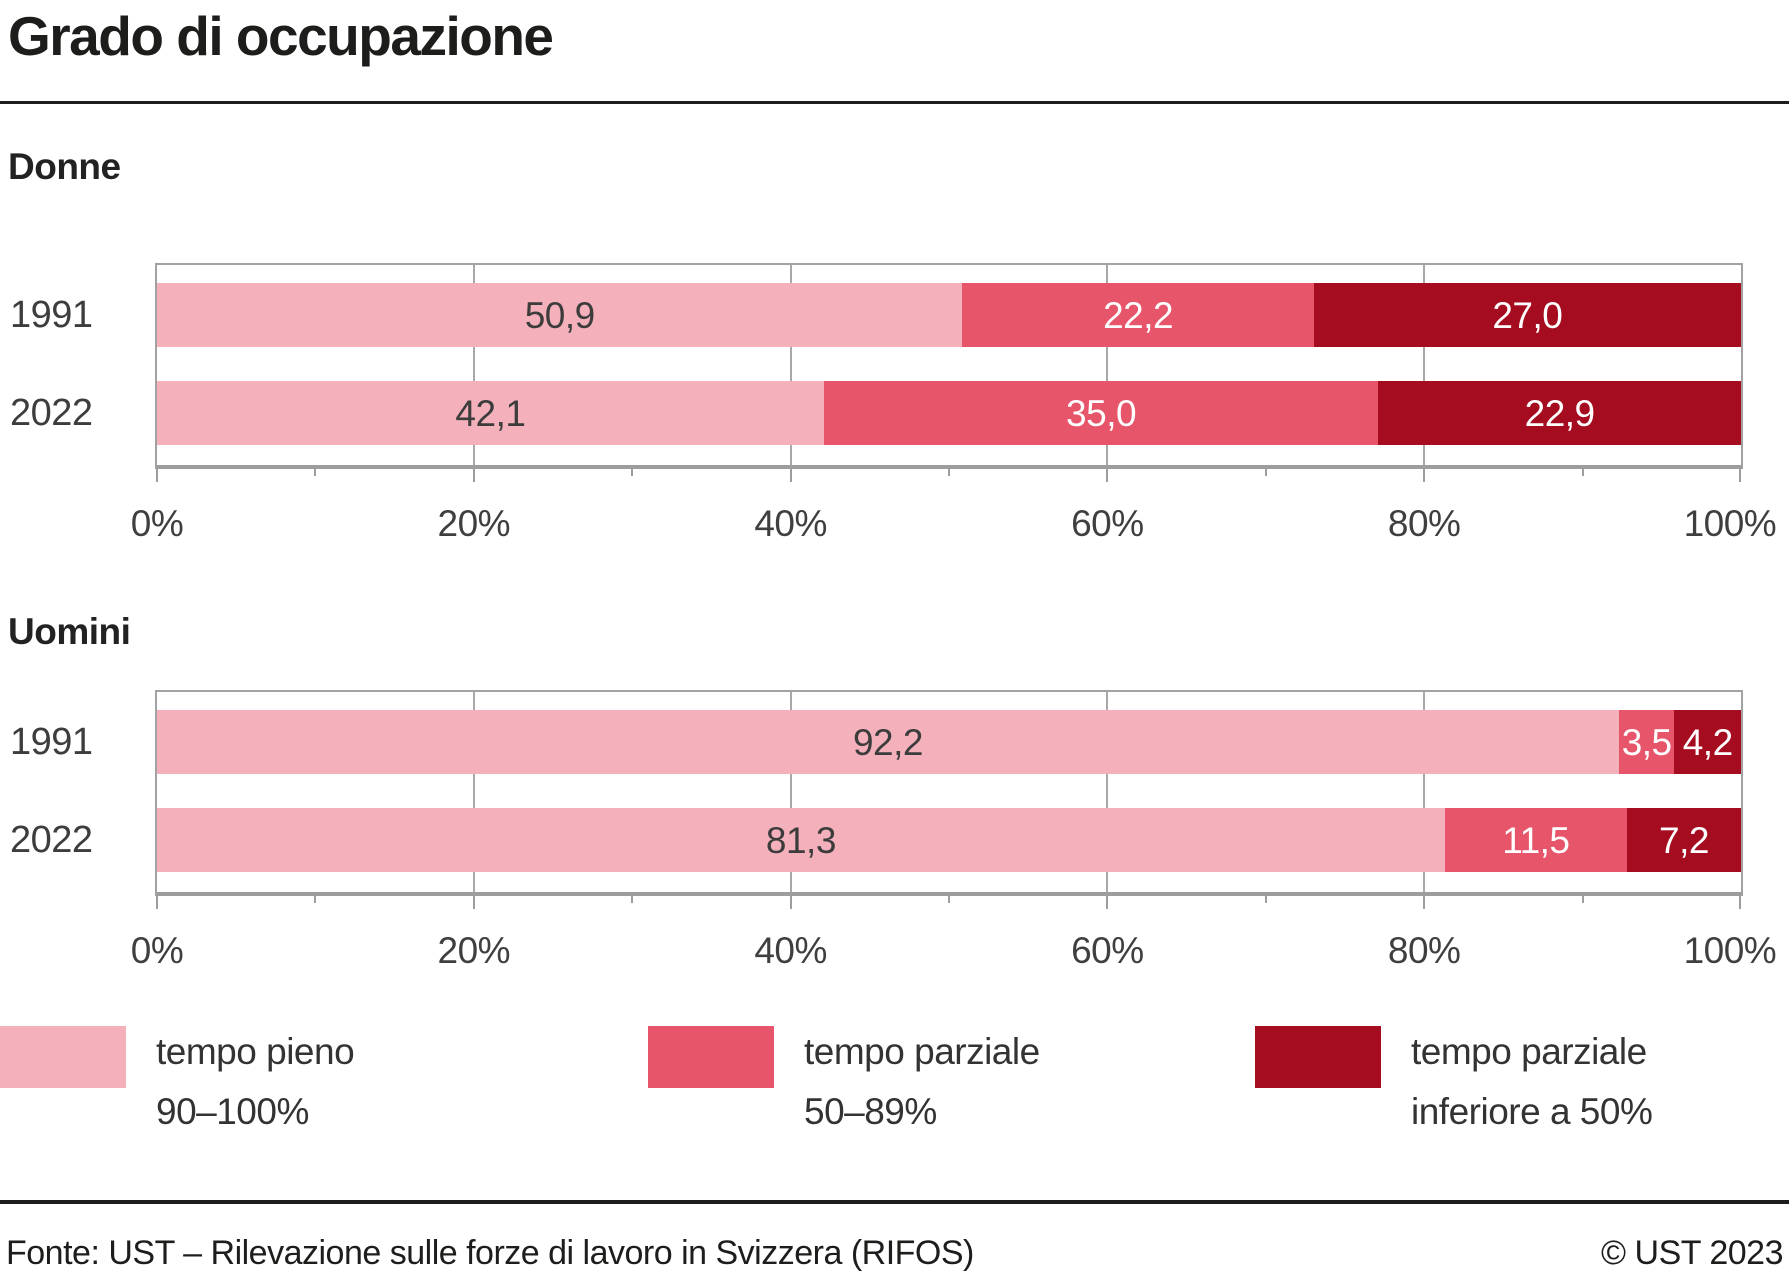  What do you see at coordinates (232, 1111) in the screenshot?
I see `legend-label-line2: 90–100%` at bounding box center [232, 1111].